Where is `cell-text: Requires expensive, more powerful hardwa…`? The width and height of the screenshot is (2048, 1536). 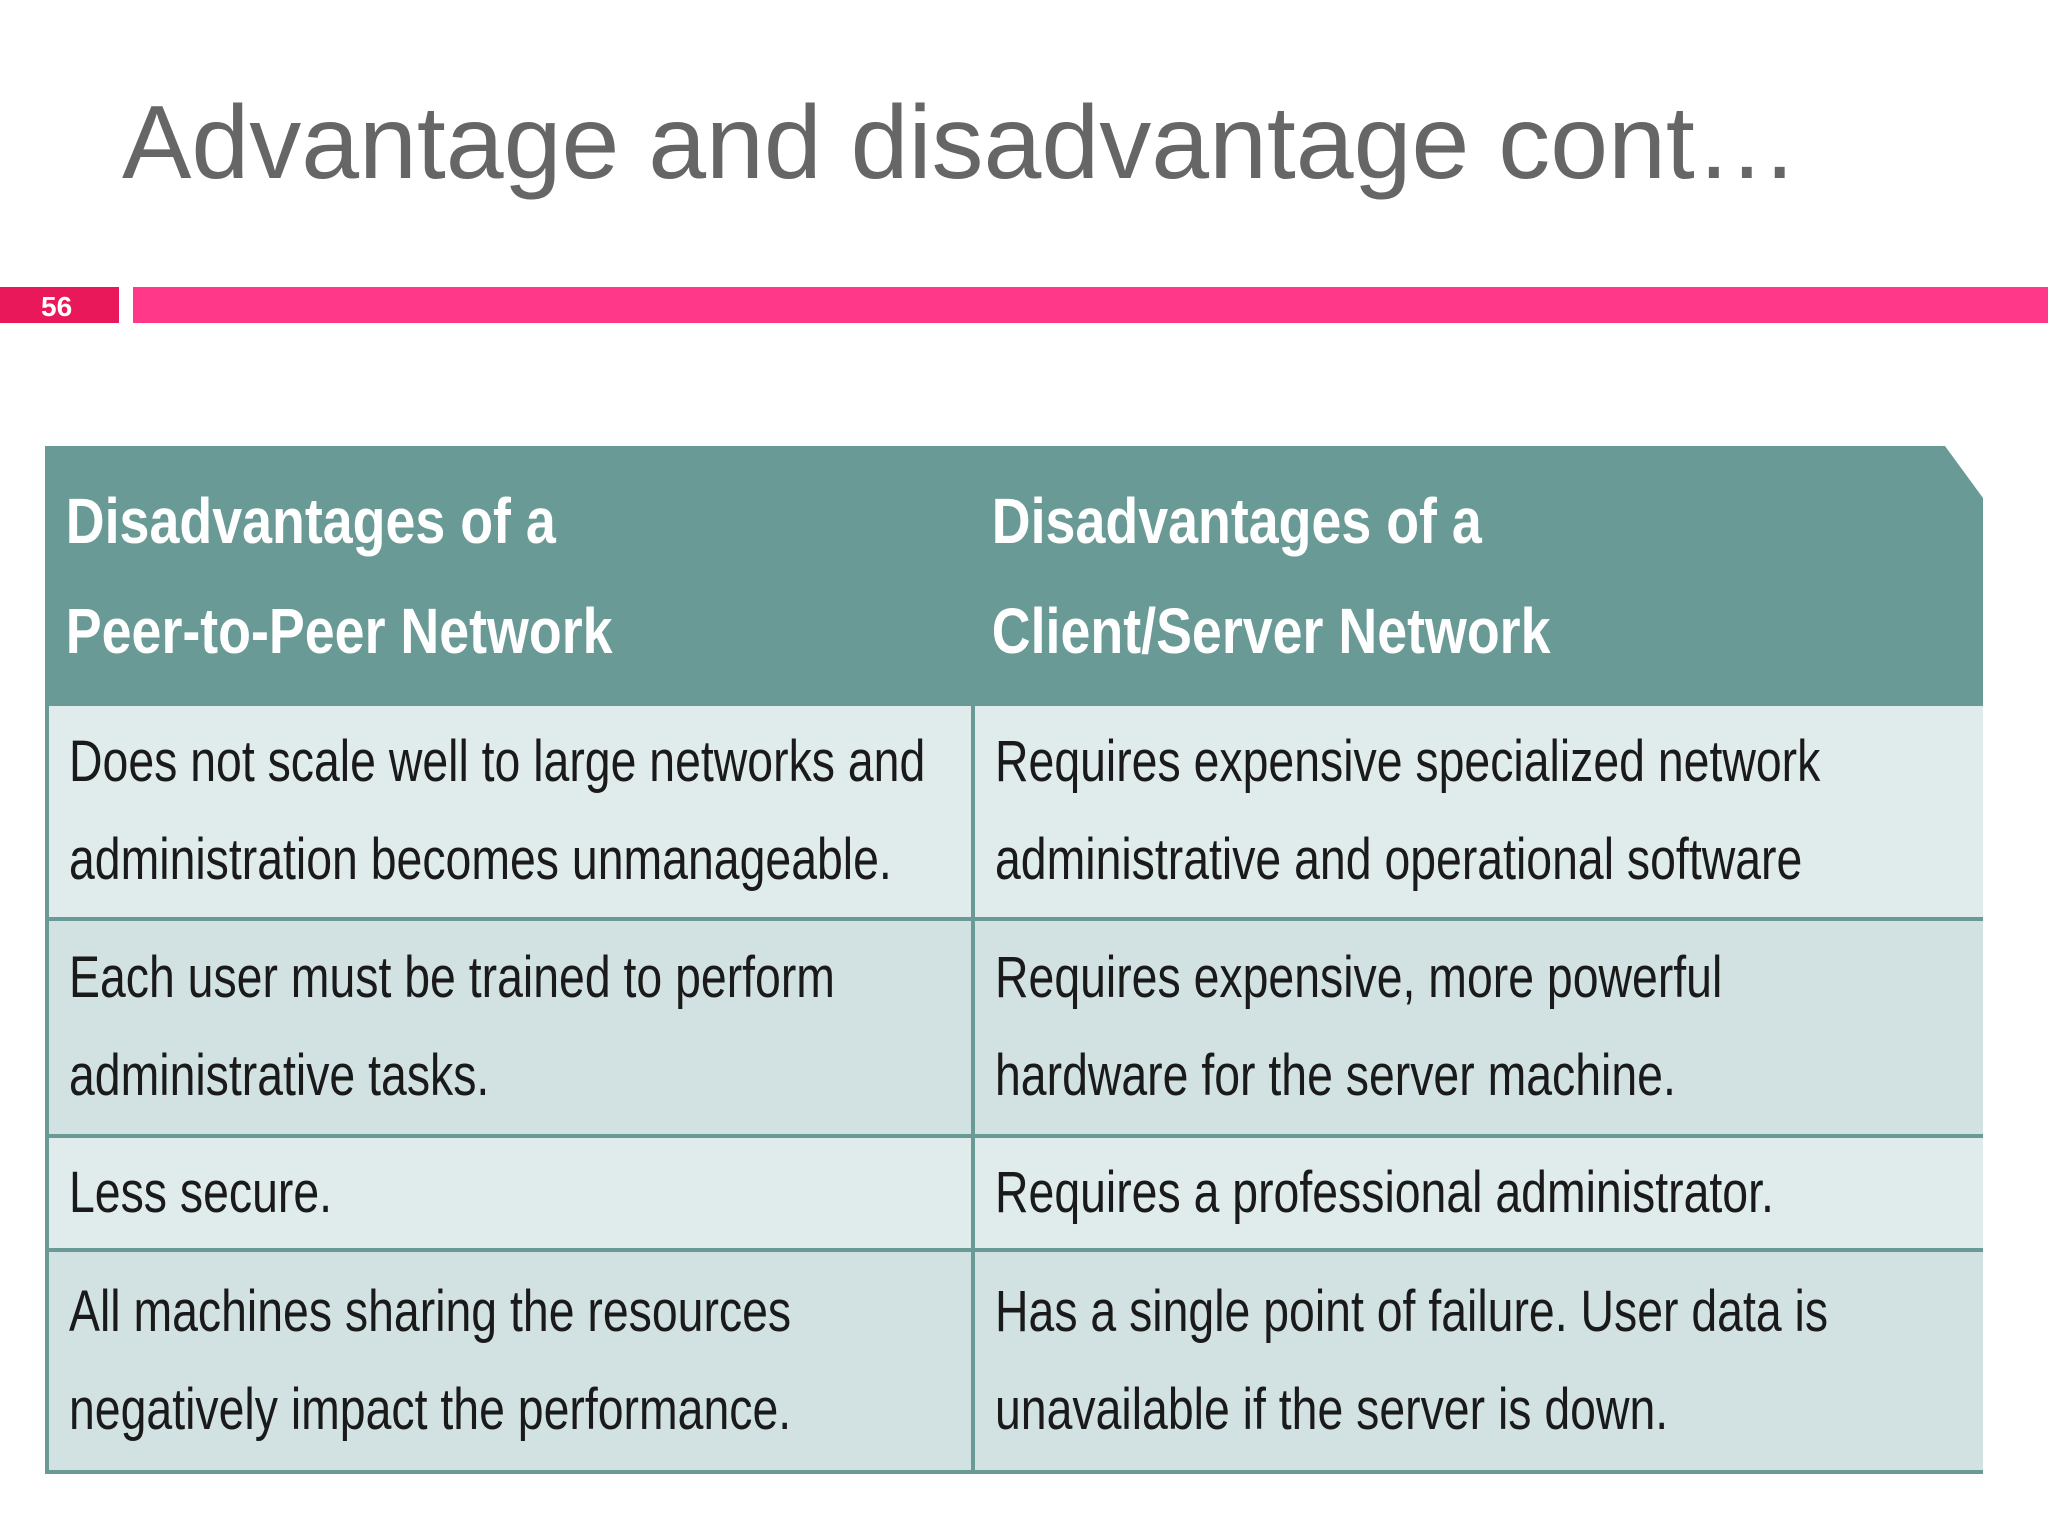 cell-text: Requires expensive, more powerful hardwa… is located at coordinates (1359, 1027).